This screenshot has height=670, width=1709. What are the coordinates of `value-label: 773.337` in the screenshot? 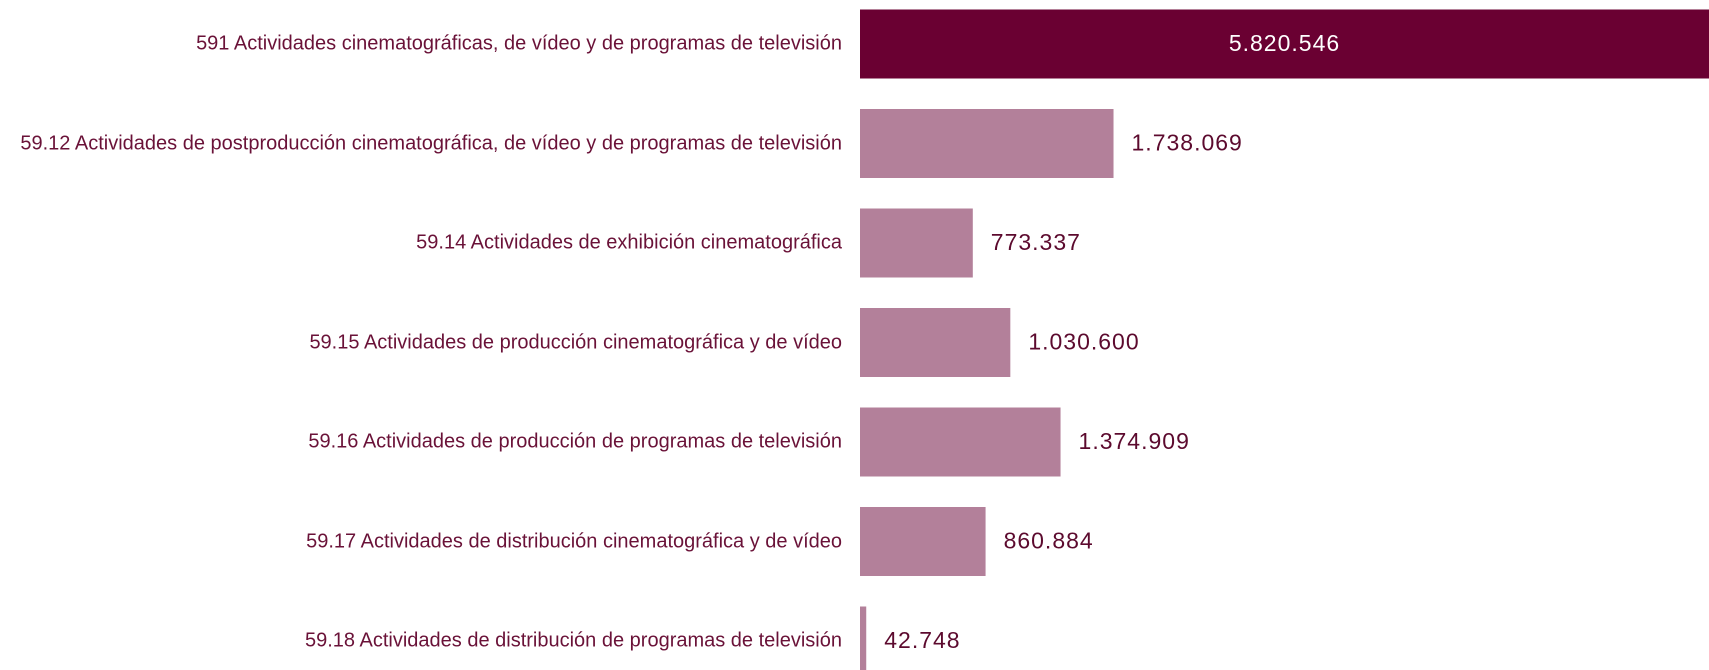 It's located at (1036, 242).